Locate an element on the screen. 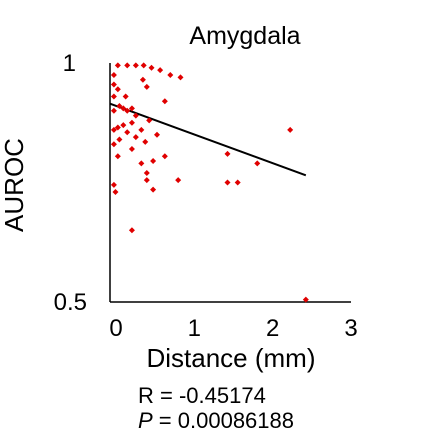 The image size is (421, 433). y-tick-label-1: 0.5 is located at coordinates (70, 302).